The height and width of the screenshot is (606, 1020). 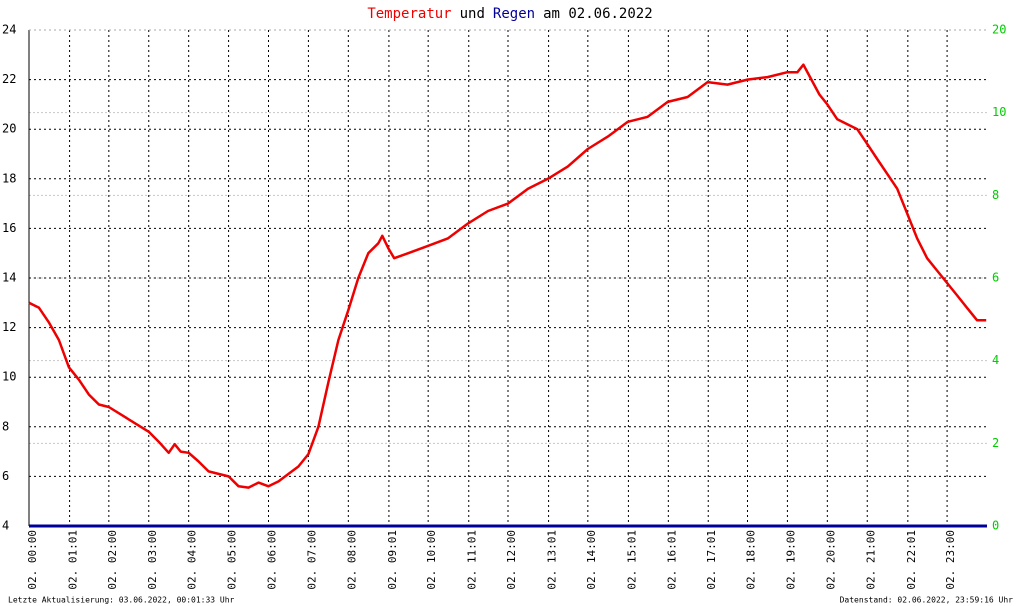 What do you see at coordinates (9, 228) in the screenshot?
I see `y-tick-label: 16` at bounding box center [9, 228].